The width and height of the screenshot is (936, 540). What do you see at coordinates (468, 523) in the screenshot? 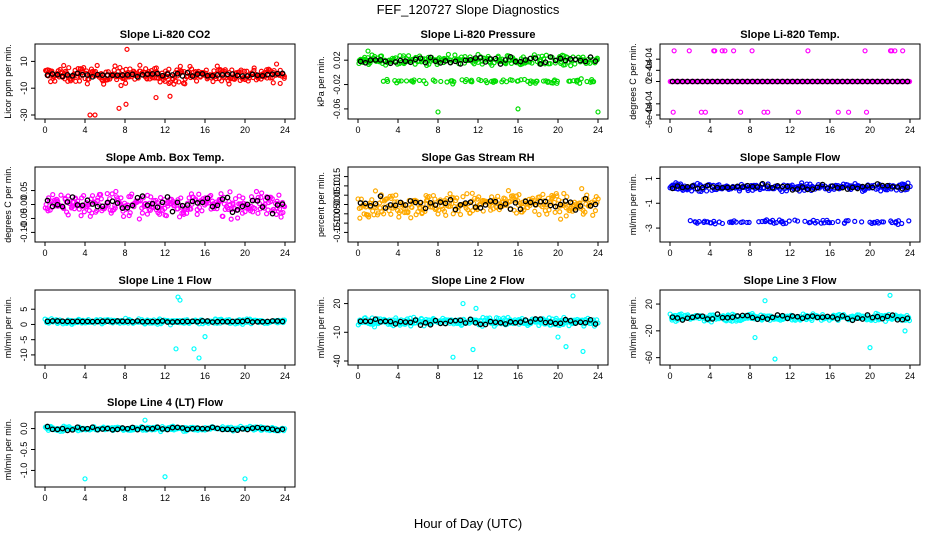
I see `x-axis-label: Hour of Day (UTC)` at bounding box center [468, 523].